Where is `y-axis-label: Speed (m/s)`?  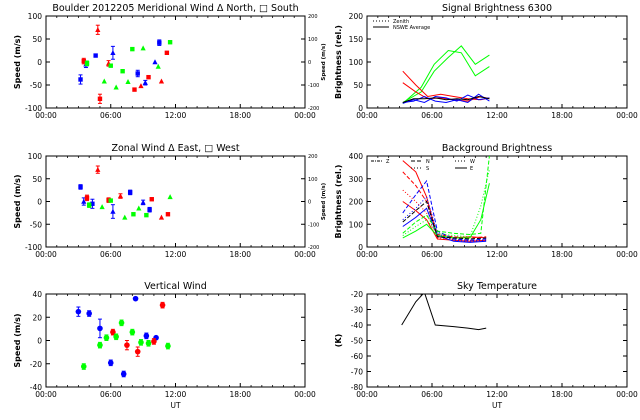
y-axis-label: Speed (m/s) is located at coordinates (17, 62).